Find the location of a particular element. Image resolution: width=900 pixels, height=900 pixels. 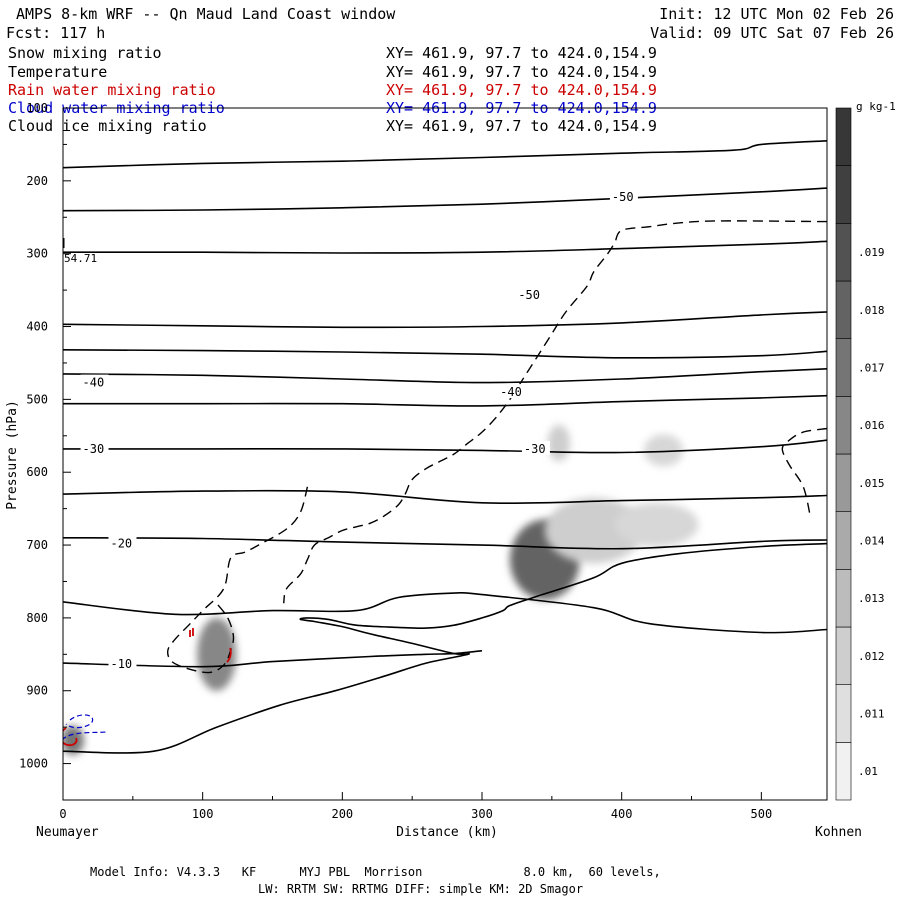

x-endpoint-right: Kohnen is located at coordinates (838, 832).